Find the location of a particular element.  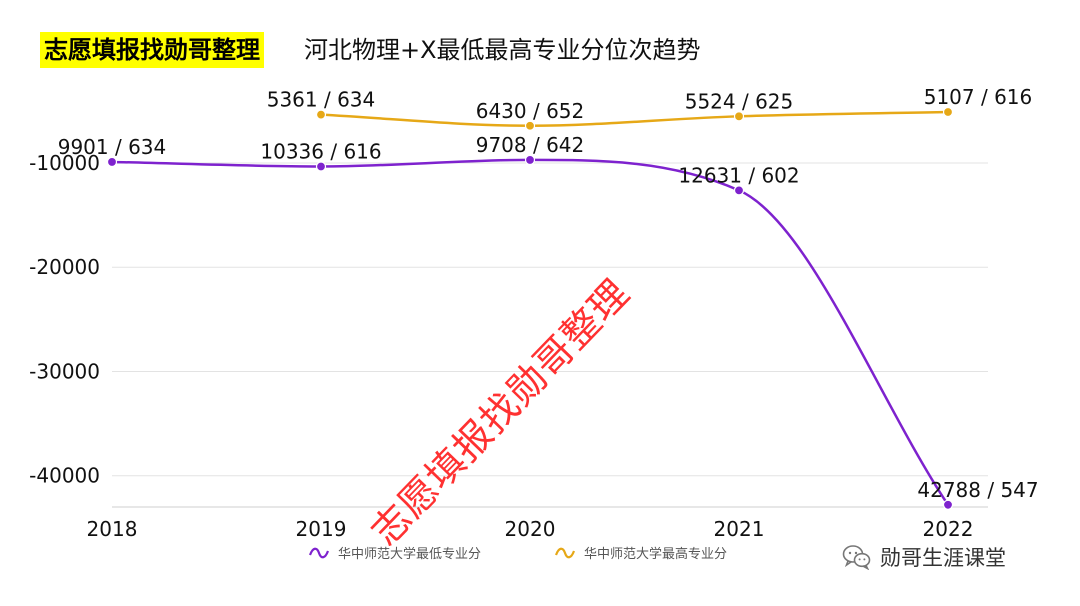

data-label: 9708 / 642 is located at coordinates (530, 145).